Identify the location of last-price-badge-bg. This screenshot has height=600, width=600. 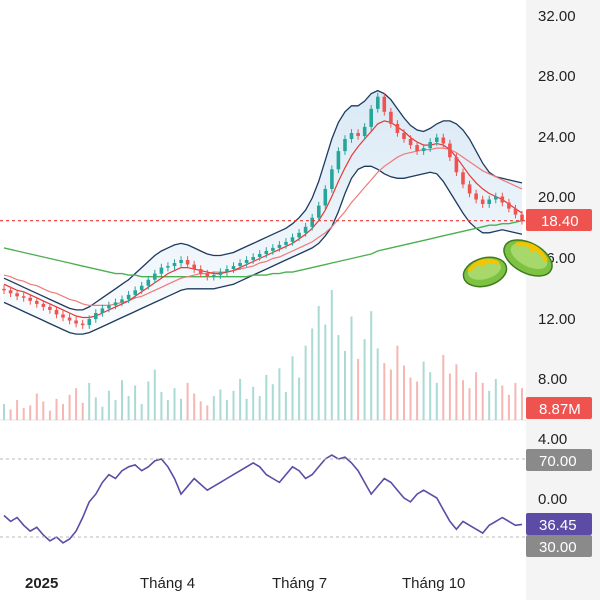
(559, 220).